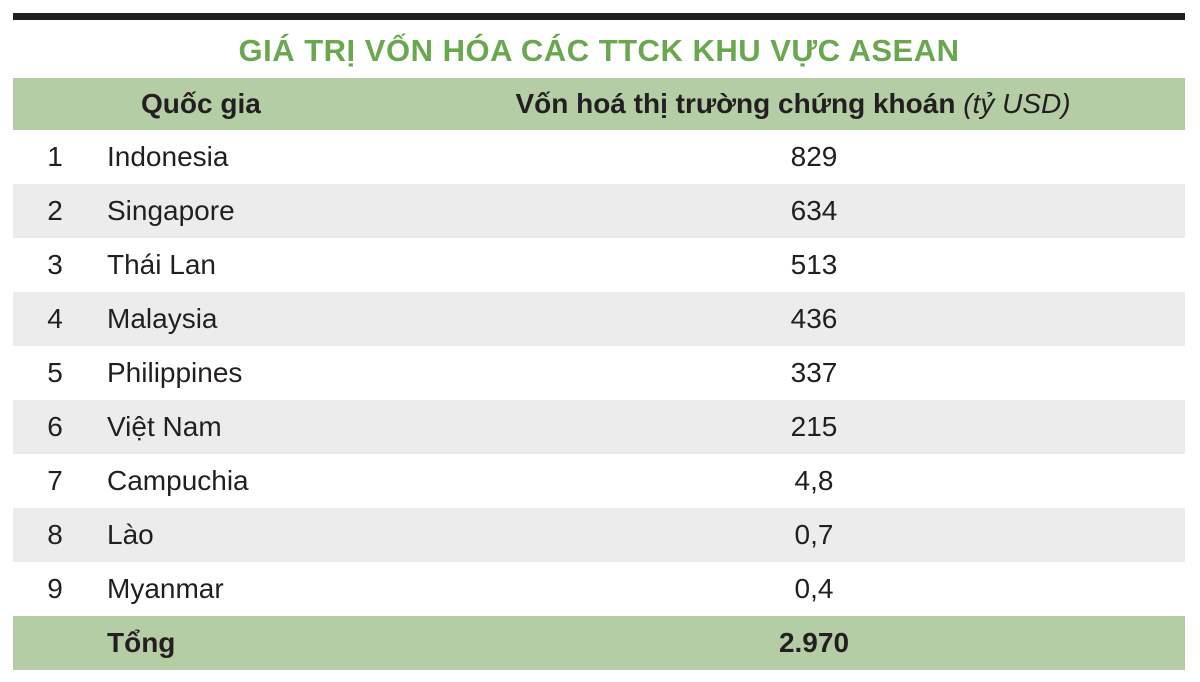 Image resolution: width=1200 pixels, height=682 pixels. Describe the element at coordinates (55, 156) in the screenshot. I see `row-number: 1` at that location.